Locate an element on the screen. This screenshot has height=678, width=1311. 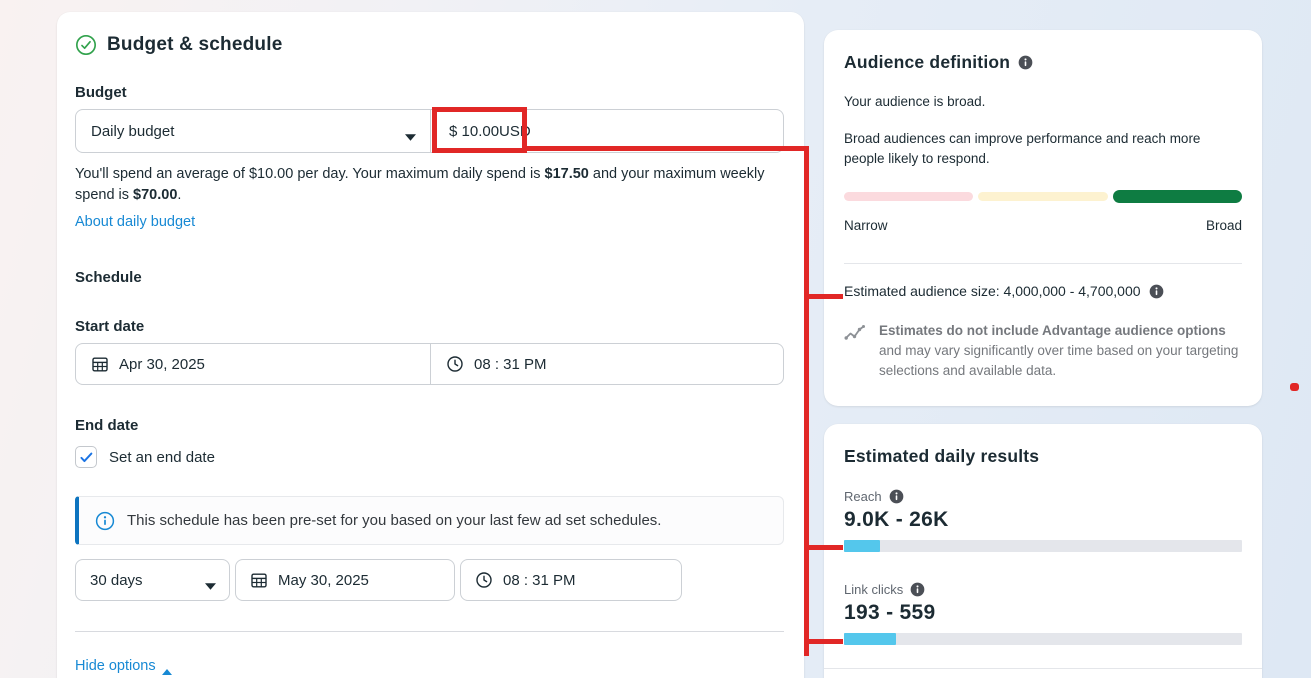
trend-line-icon is located at coordinates (855, 333).